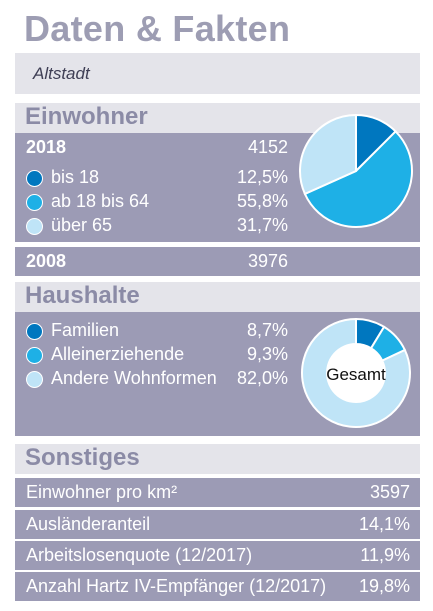  Describe the element at coordinates (46, 261) in the screenshot. I see `year-prev: 2008` at that location.